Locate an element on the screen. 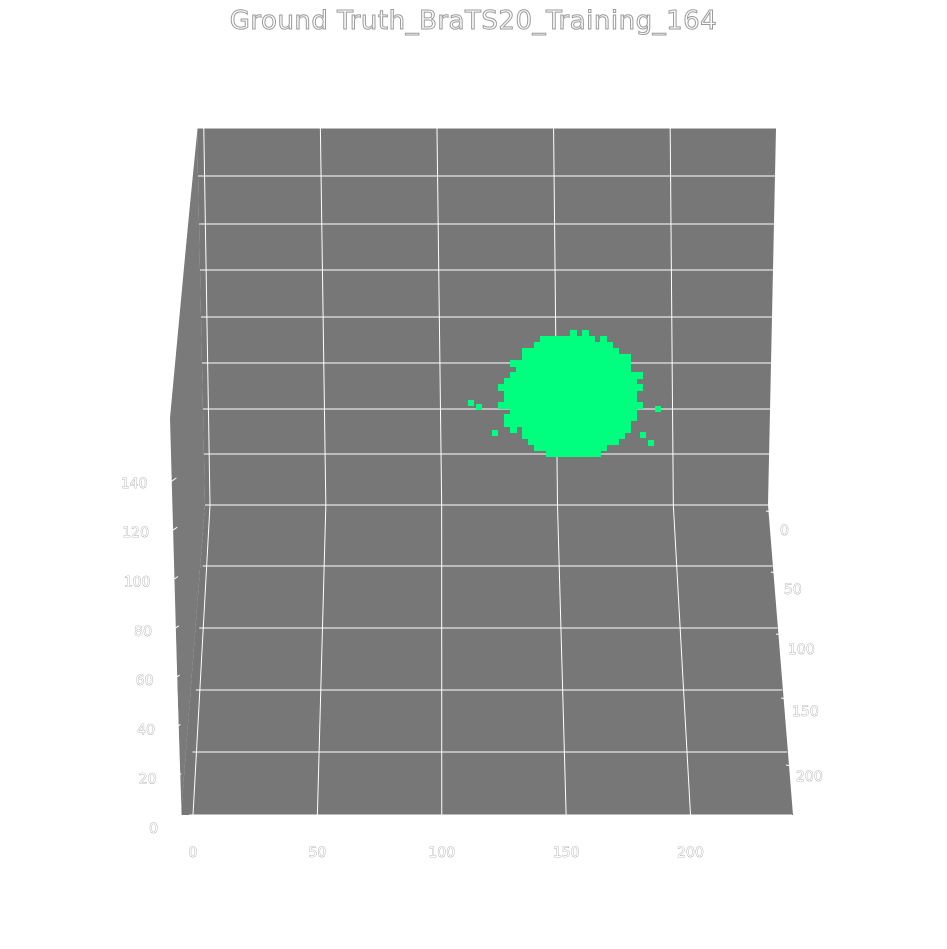  z-tick-mark is located at coordinates (177, 826).